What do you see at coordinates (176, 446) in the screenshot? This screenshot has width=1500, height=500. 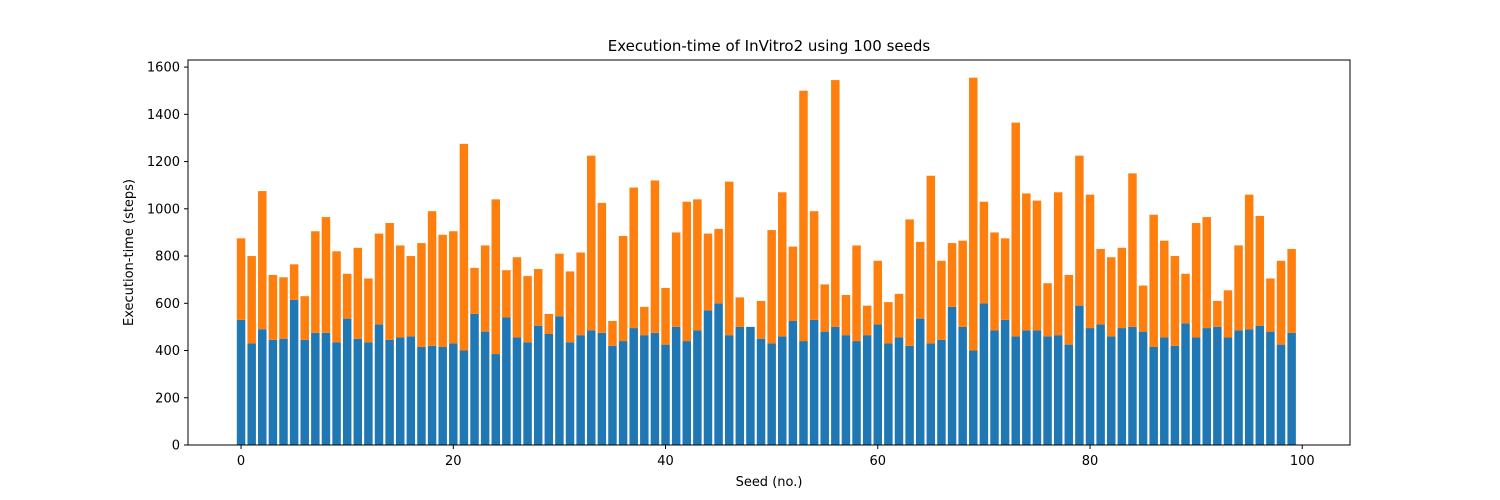 I see `y-tick-label: 0` at bounding box center [176, 446].